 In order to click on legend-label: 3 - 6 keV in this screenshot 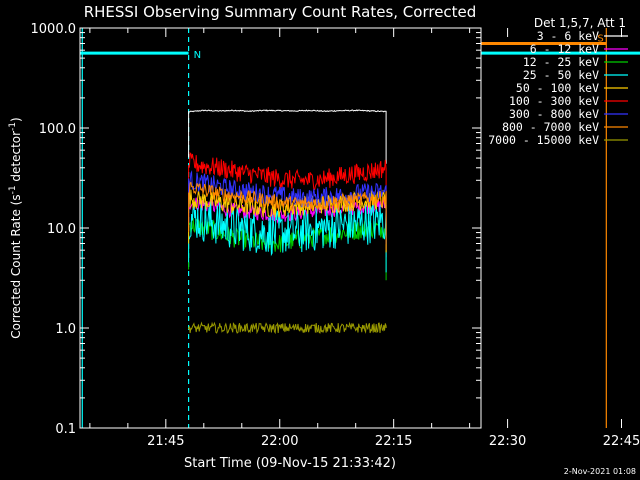, I will do `click(568, 36)`.